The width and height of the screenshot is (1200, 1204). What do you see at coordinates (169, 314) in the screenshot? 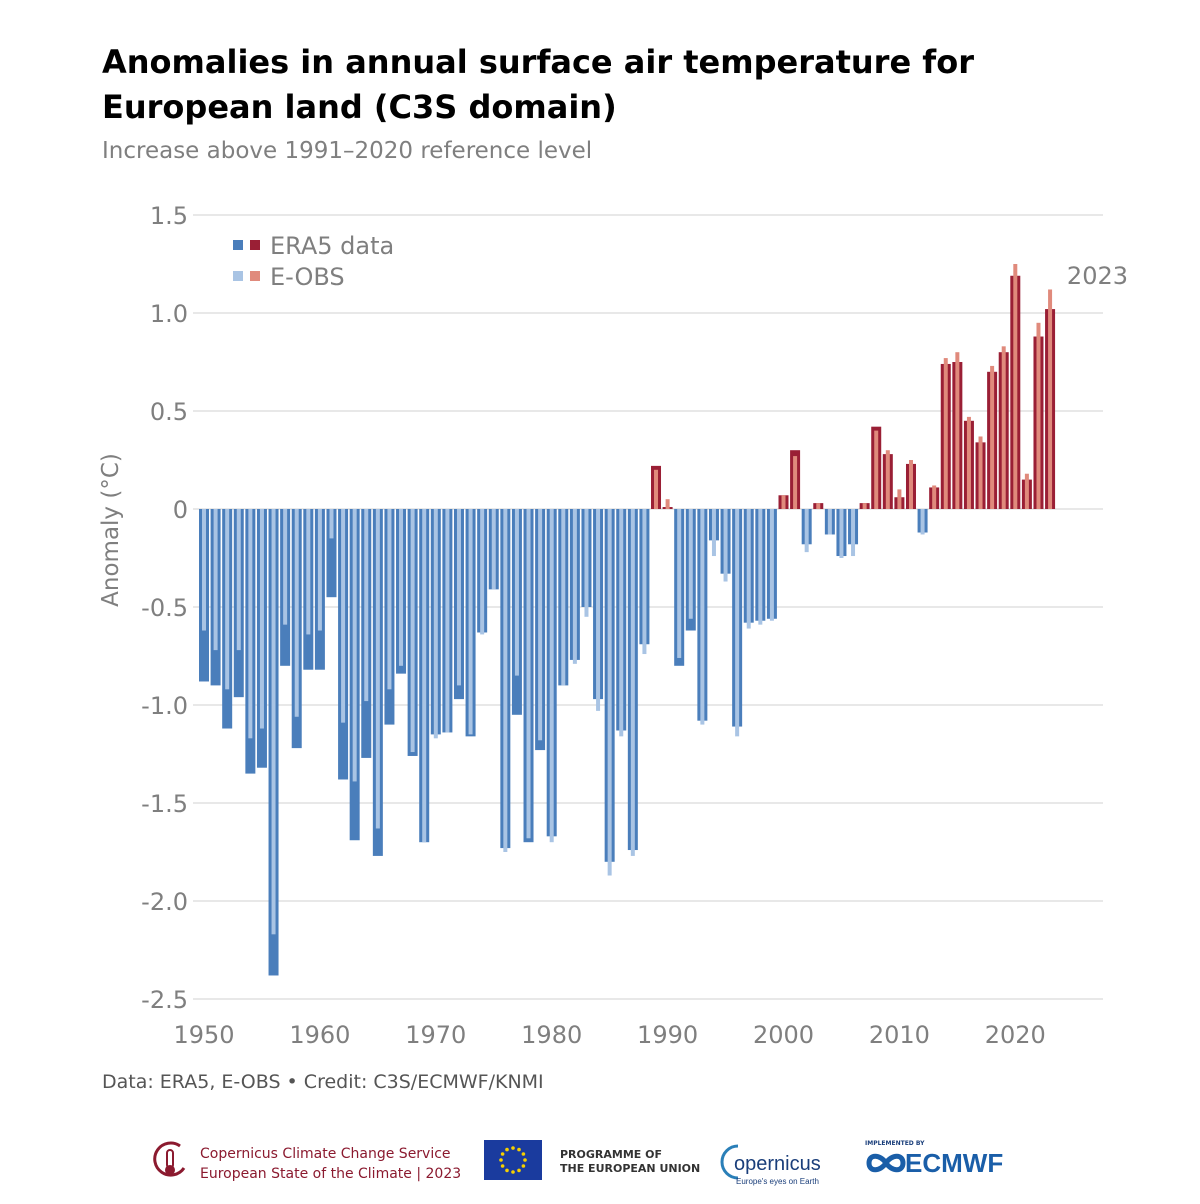
I see `y-tick-label: 1.0` at bounding box center [169, 314].